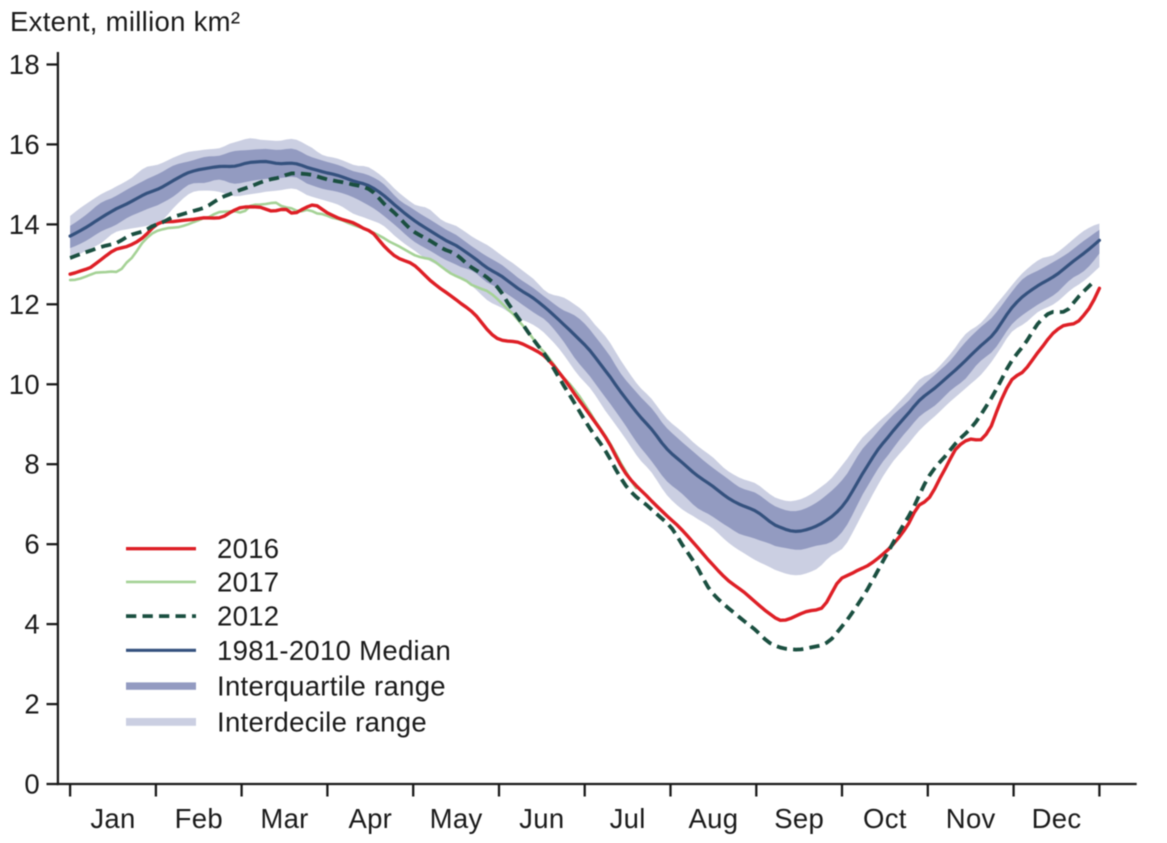 The width and height of the screenshot is (1167, 843). Describe the element at coordinates (32, 464) in the screenshot. I see `svg-text: 8` at that location.